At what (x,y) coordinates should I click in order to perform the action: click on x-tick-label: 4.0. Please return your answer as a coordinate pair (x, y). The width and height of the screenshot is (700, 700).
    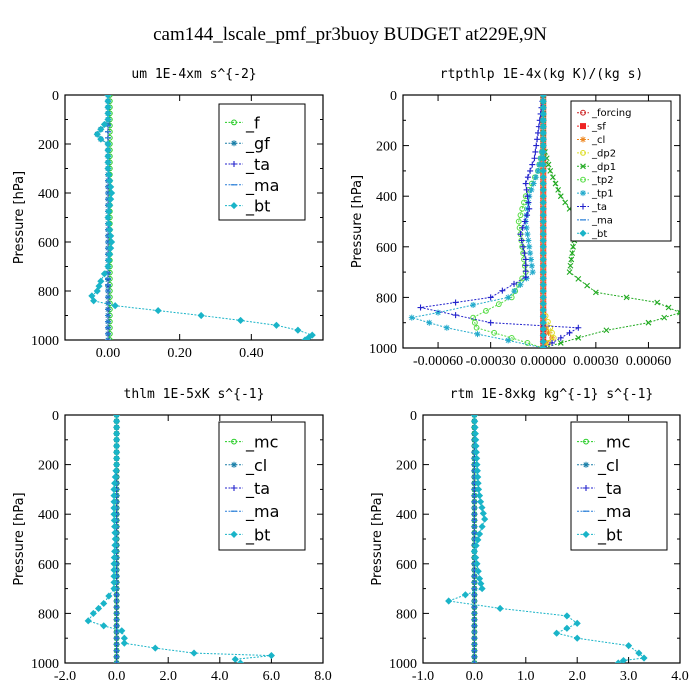
    Looking at the image, I should click on (220, 676).